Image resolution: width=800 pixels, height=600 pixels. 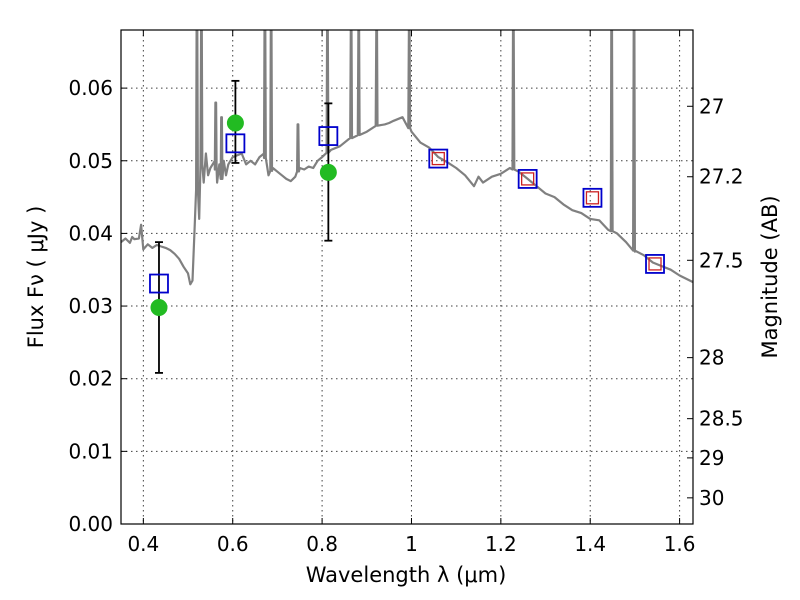 I want to click on x-tick-label: 1.2, so click(x=501, y=544).